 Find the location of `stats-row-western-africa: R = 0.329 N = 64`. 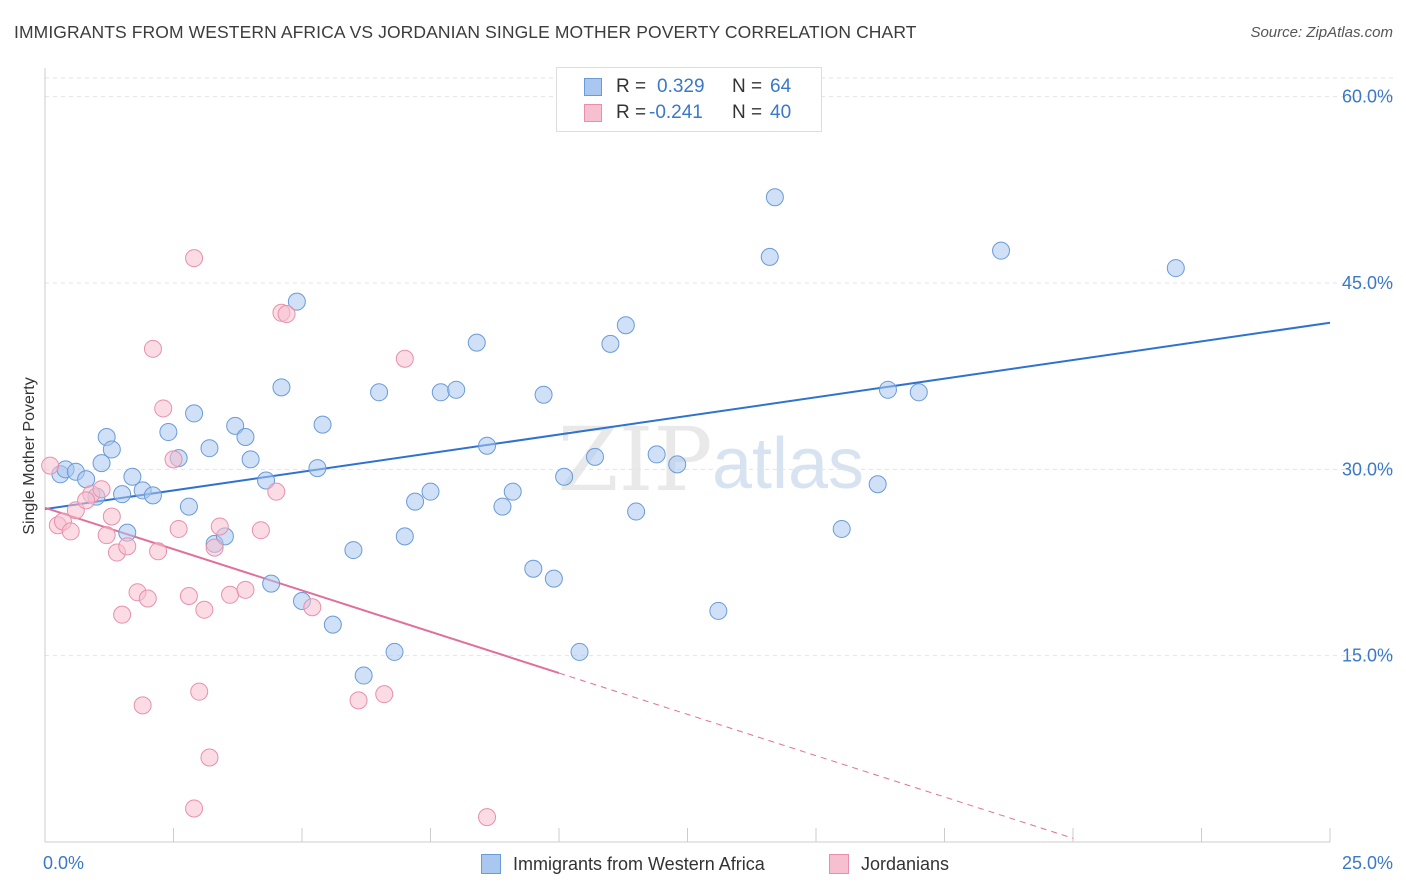

stats-row-western-africa: R = 0.329 N = 64 is located at coordinates (689, 87).